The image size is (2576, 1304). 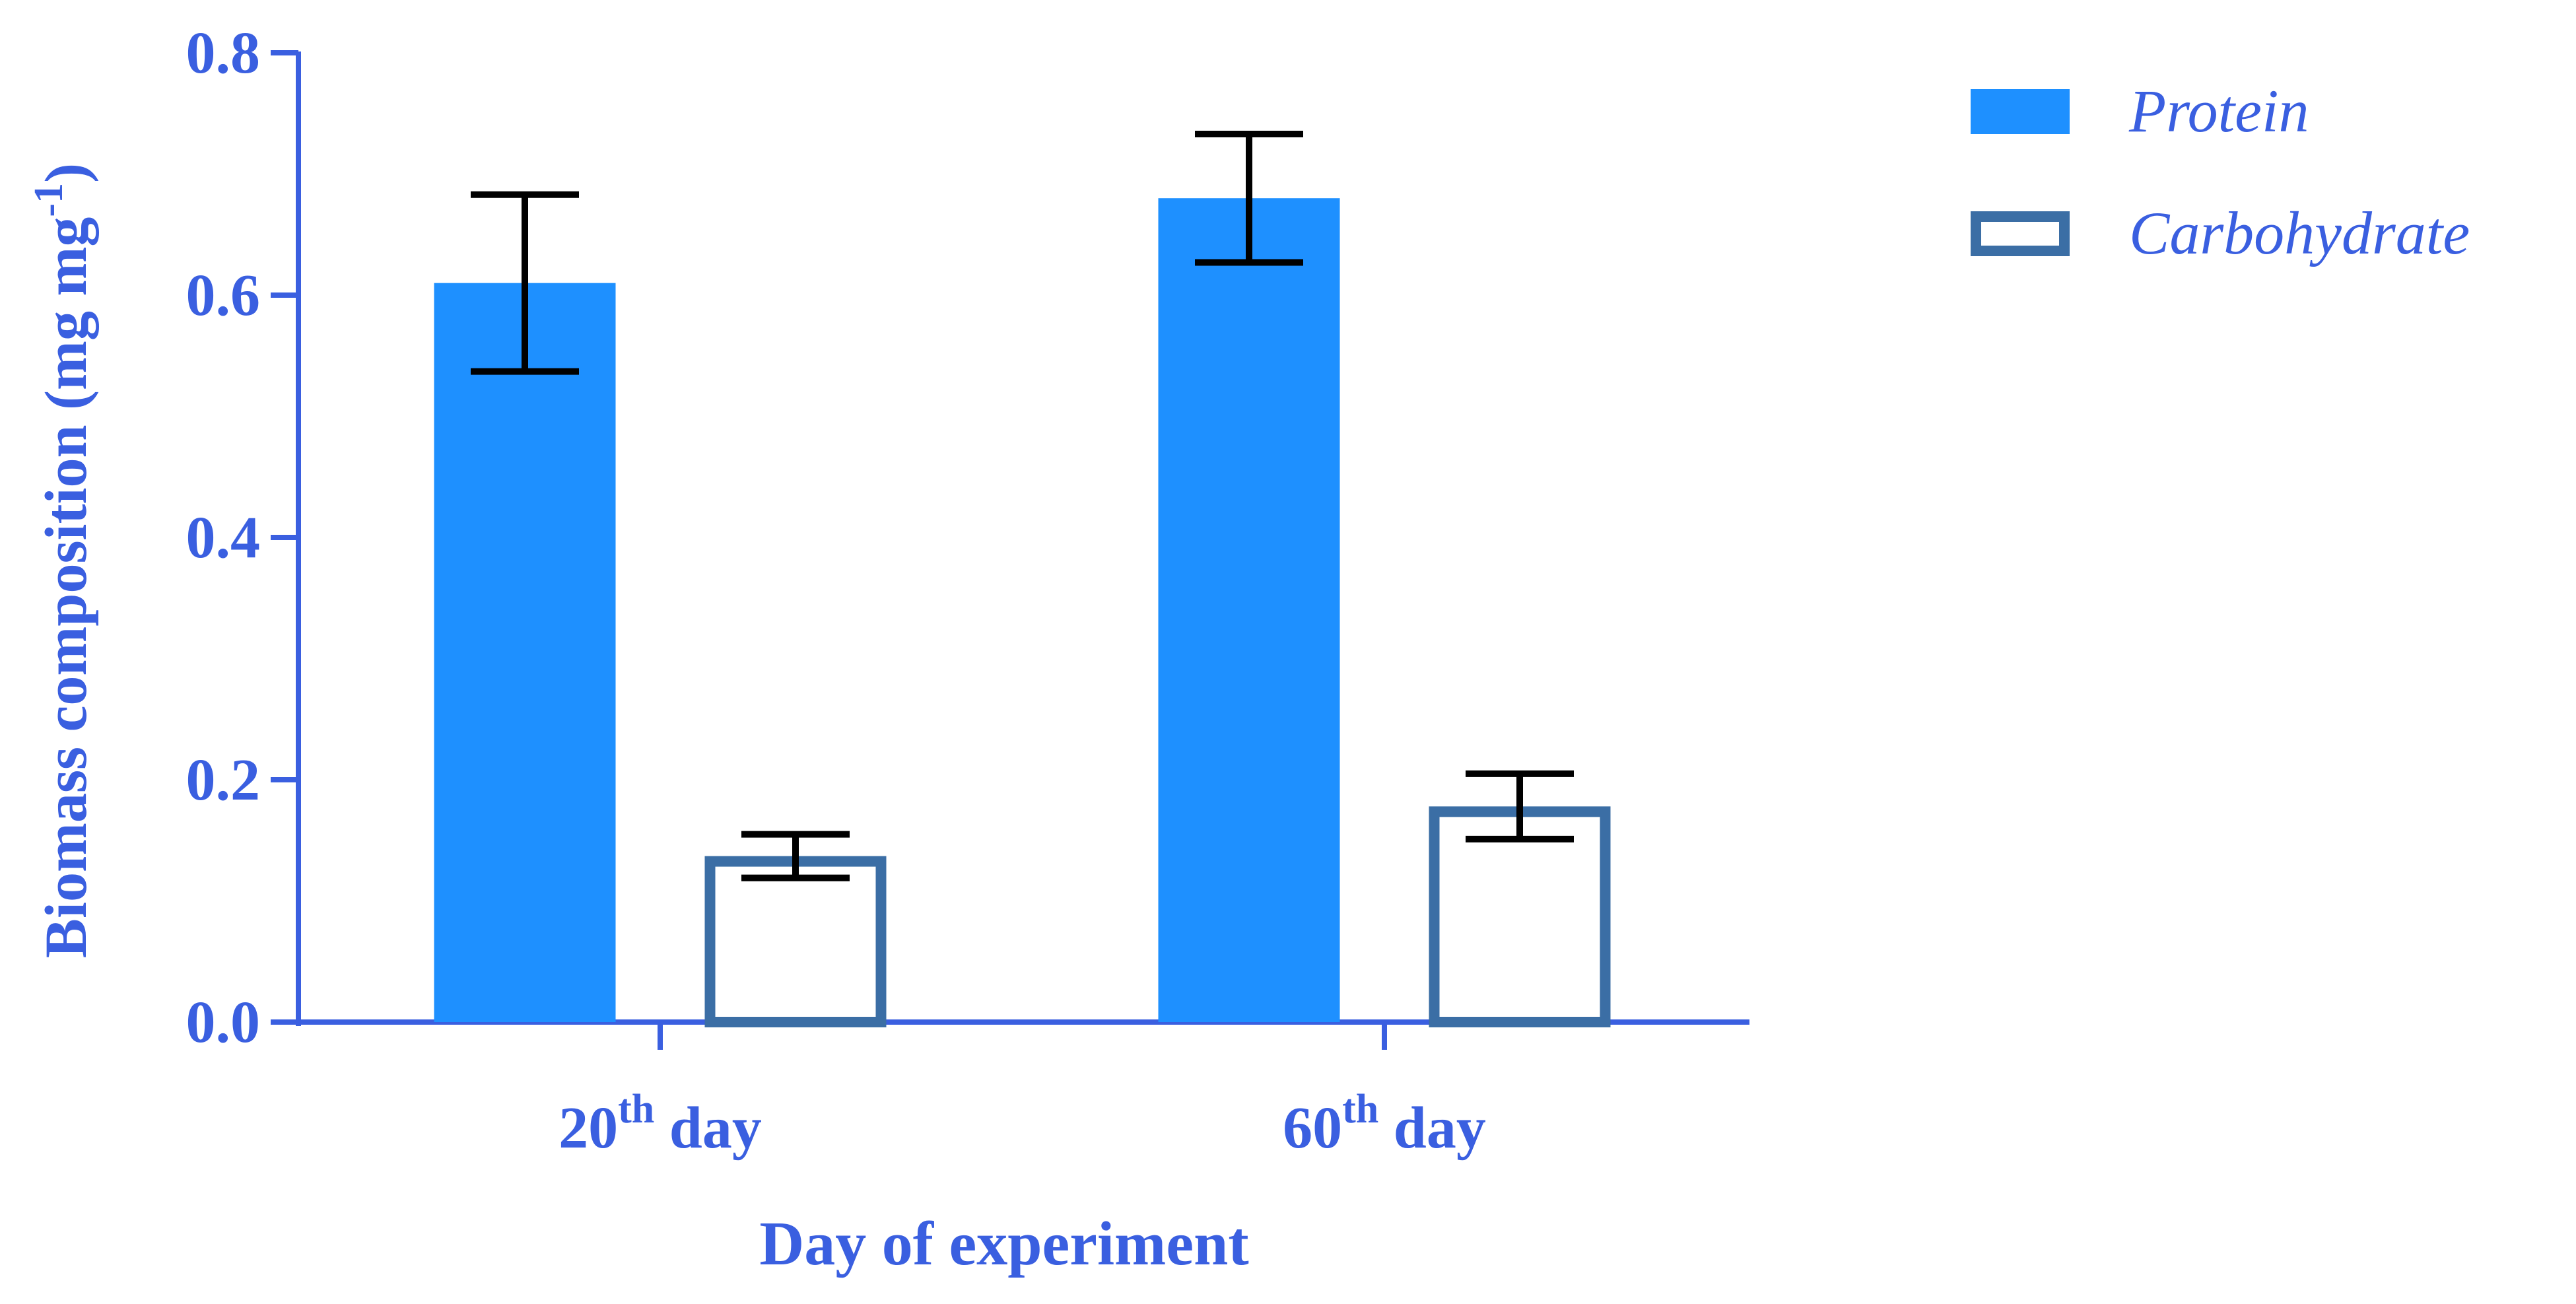 I want to click on legend-item-carbohydrate: Carbohydrate, so click(x=2220, y=233).